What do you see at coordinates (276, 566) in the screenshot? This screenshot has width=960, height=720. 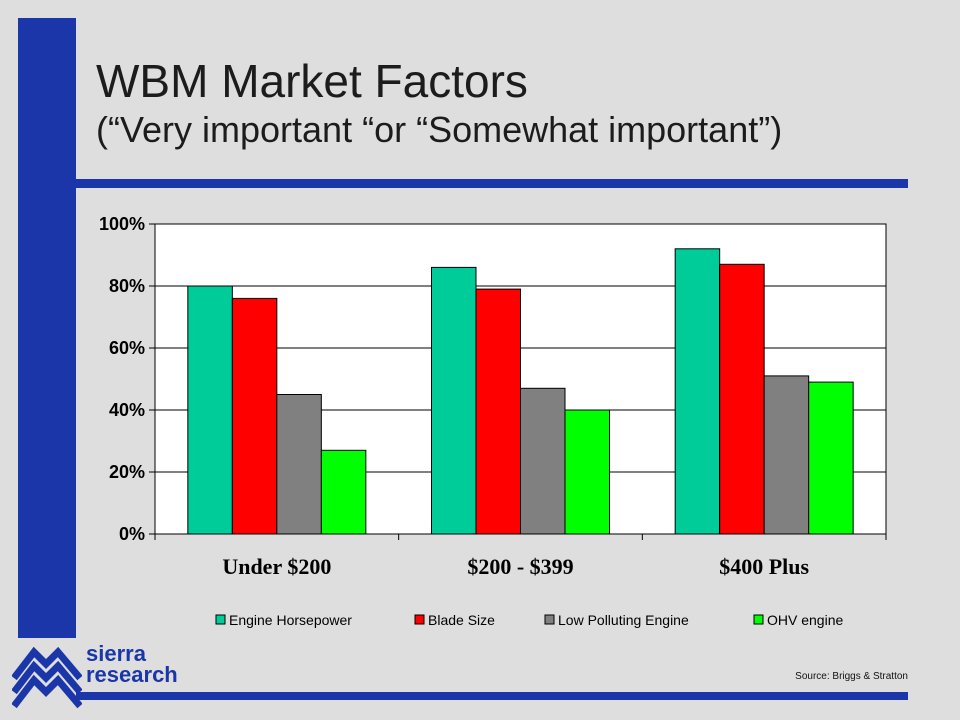 I see `category-label: Under $200` at bounding box center [276, 566].